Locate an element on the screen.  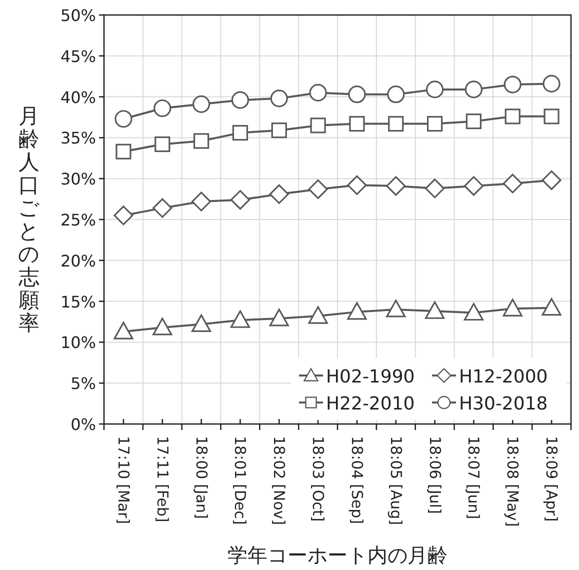
y-tick-label: 45% is located at coordinates (78, 56).